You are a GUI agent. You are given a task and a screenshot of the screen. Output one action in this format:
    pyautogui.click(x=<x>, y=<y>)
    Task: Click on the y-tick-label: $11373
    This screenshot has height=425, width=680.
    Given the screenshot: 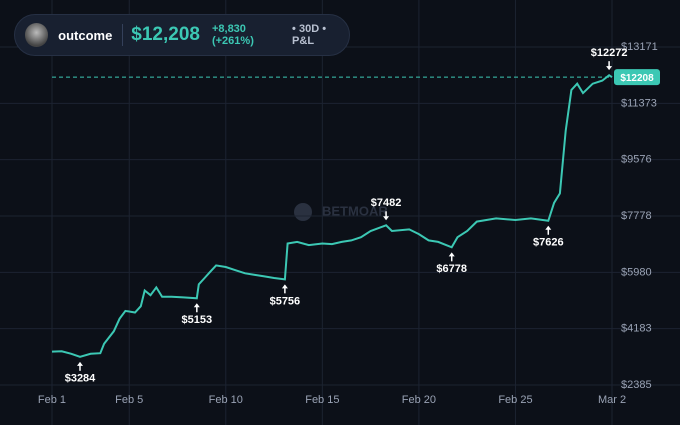 What is the action you would take?
    pyautogui.click(x=639, y=103)
    